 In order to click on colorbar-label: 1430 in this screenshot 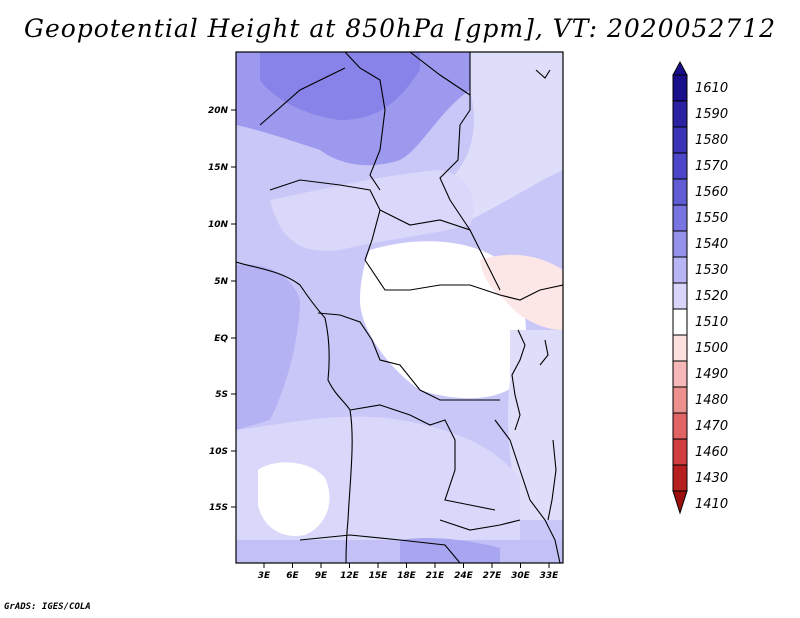, I will do `click(711, 478)`.